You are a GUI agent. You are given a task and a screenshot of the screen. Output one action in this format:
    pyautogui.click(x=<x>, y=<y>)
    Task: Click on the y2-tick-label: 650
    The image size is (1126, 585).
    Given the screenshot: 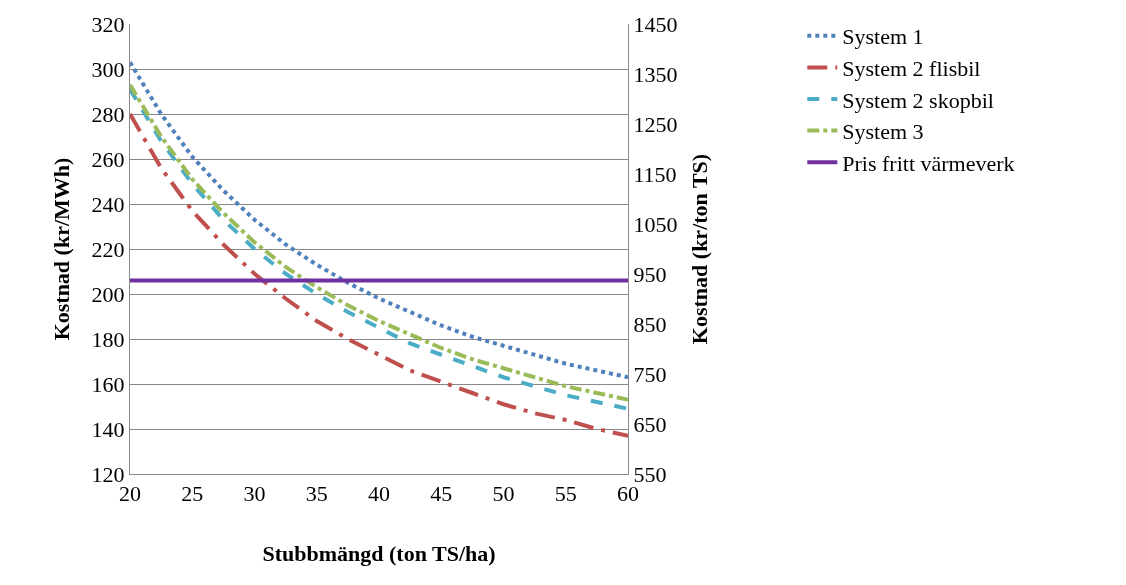 What is the action you would take?
    pyautogui.click(x=650, y=424)
    